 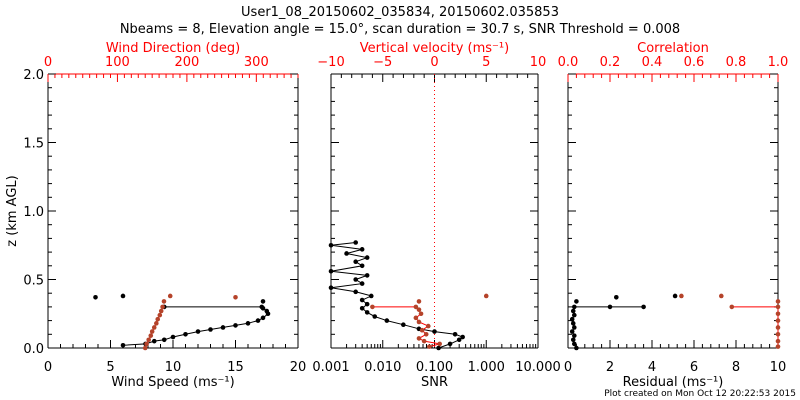 What do you see at coordinates (755, 326) in the screenshot?
I see `series-line-correlation` at bounding box center [755, 326].